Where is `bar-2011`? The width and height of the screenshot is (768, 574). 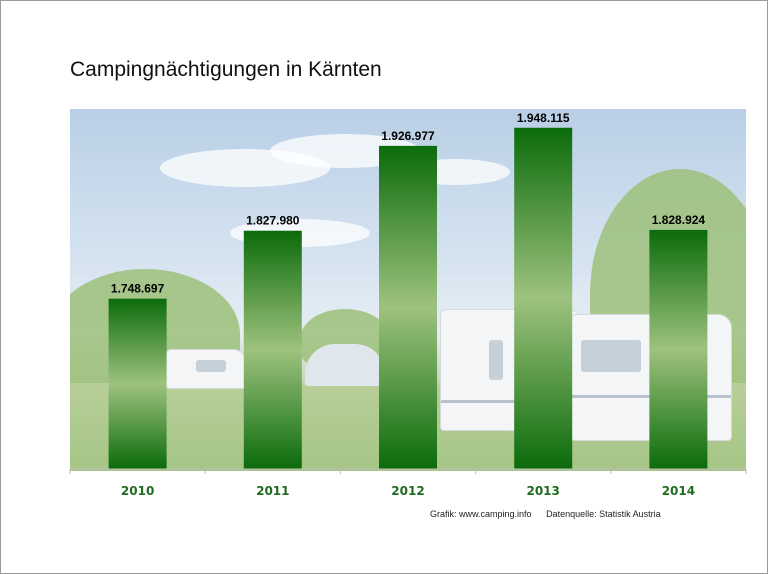 bar-2011 is located at coordinates (272, 349).